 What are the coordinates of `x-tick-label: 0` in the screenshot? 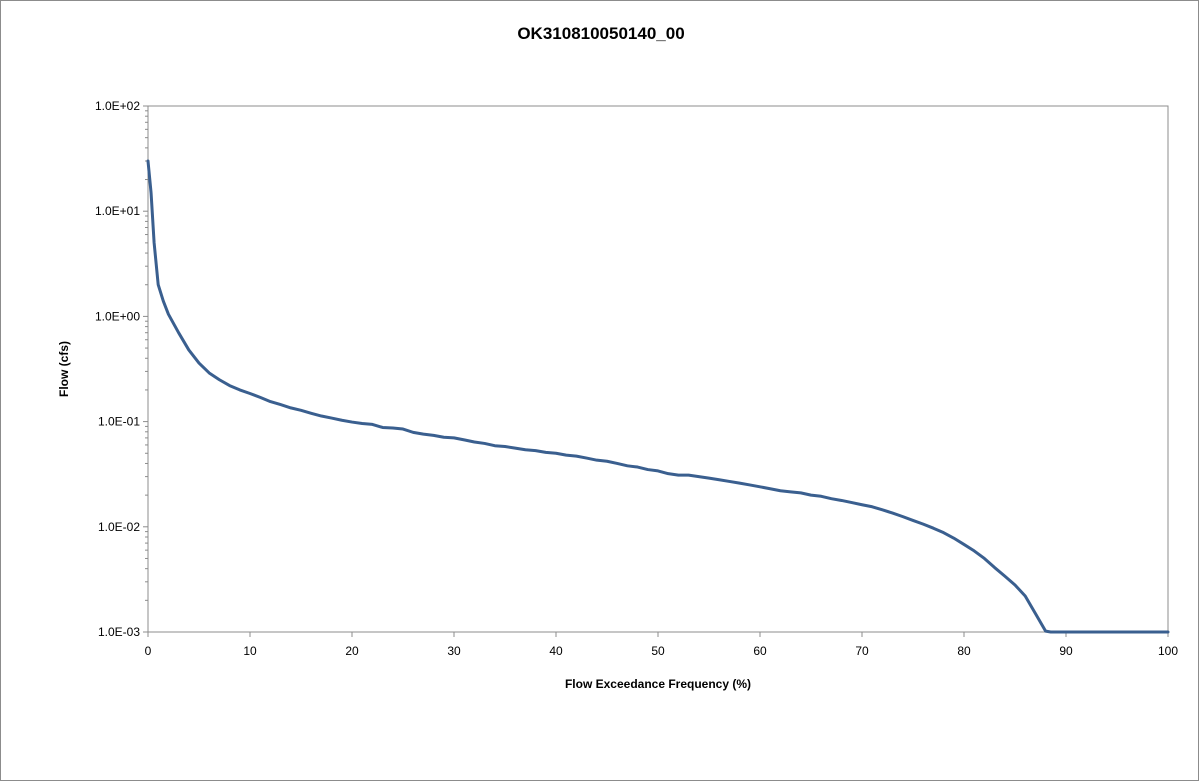 It's located at (148, 651).